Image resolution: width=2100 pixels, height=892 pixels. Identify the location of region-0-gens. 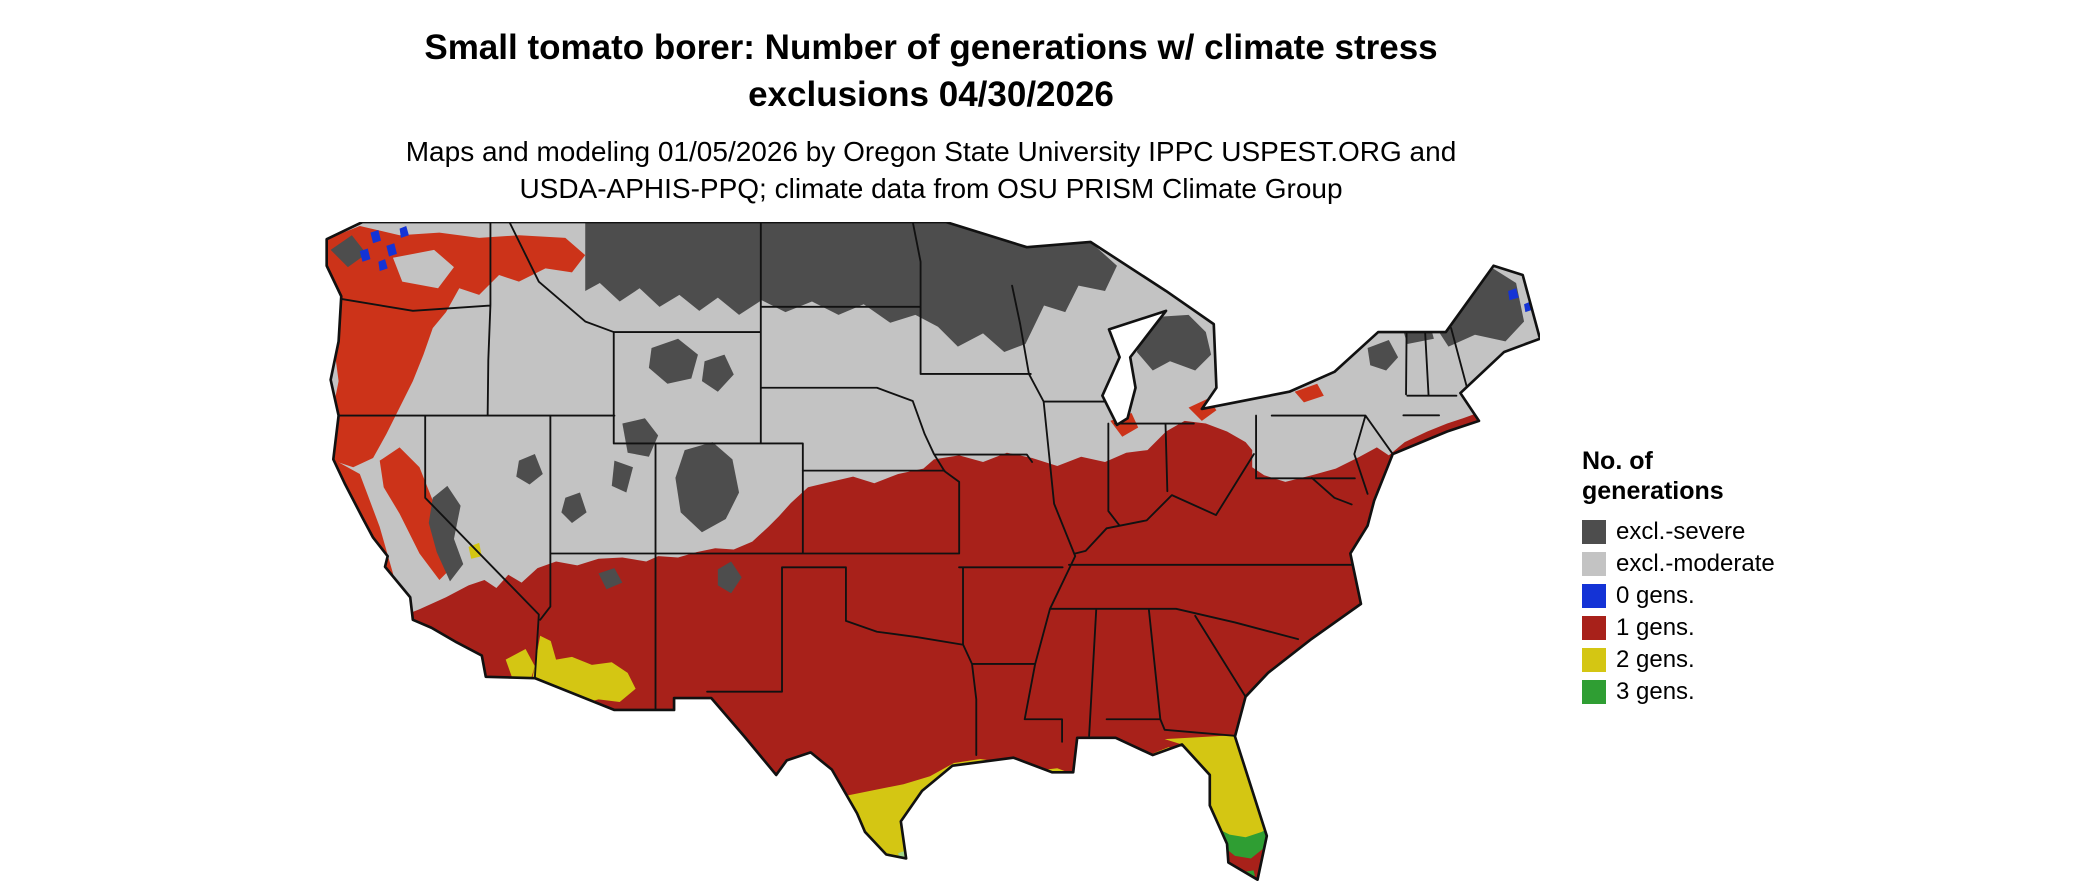
(946, 269).